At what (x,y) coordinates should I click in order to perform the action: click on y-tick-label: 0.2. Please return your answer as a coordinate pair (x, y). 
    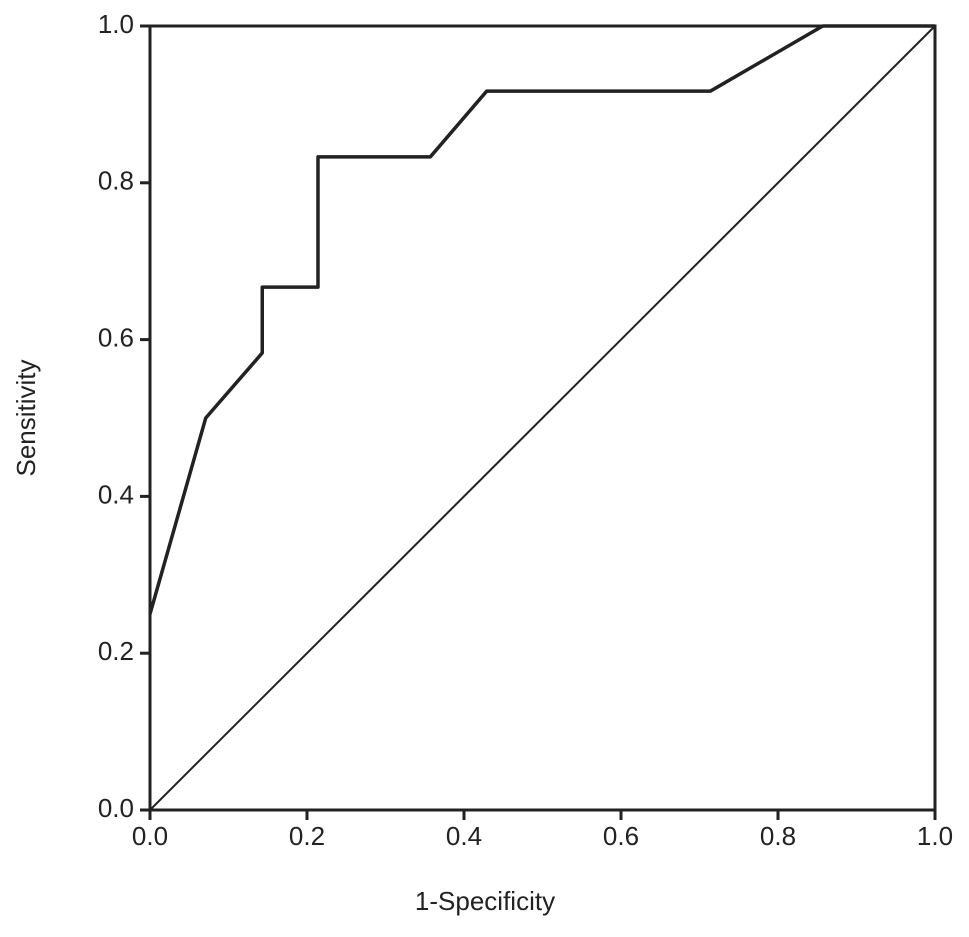
    Looking at the image, I should click on (116, 651).